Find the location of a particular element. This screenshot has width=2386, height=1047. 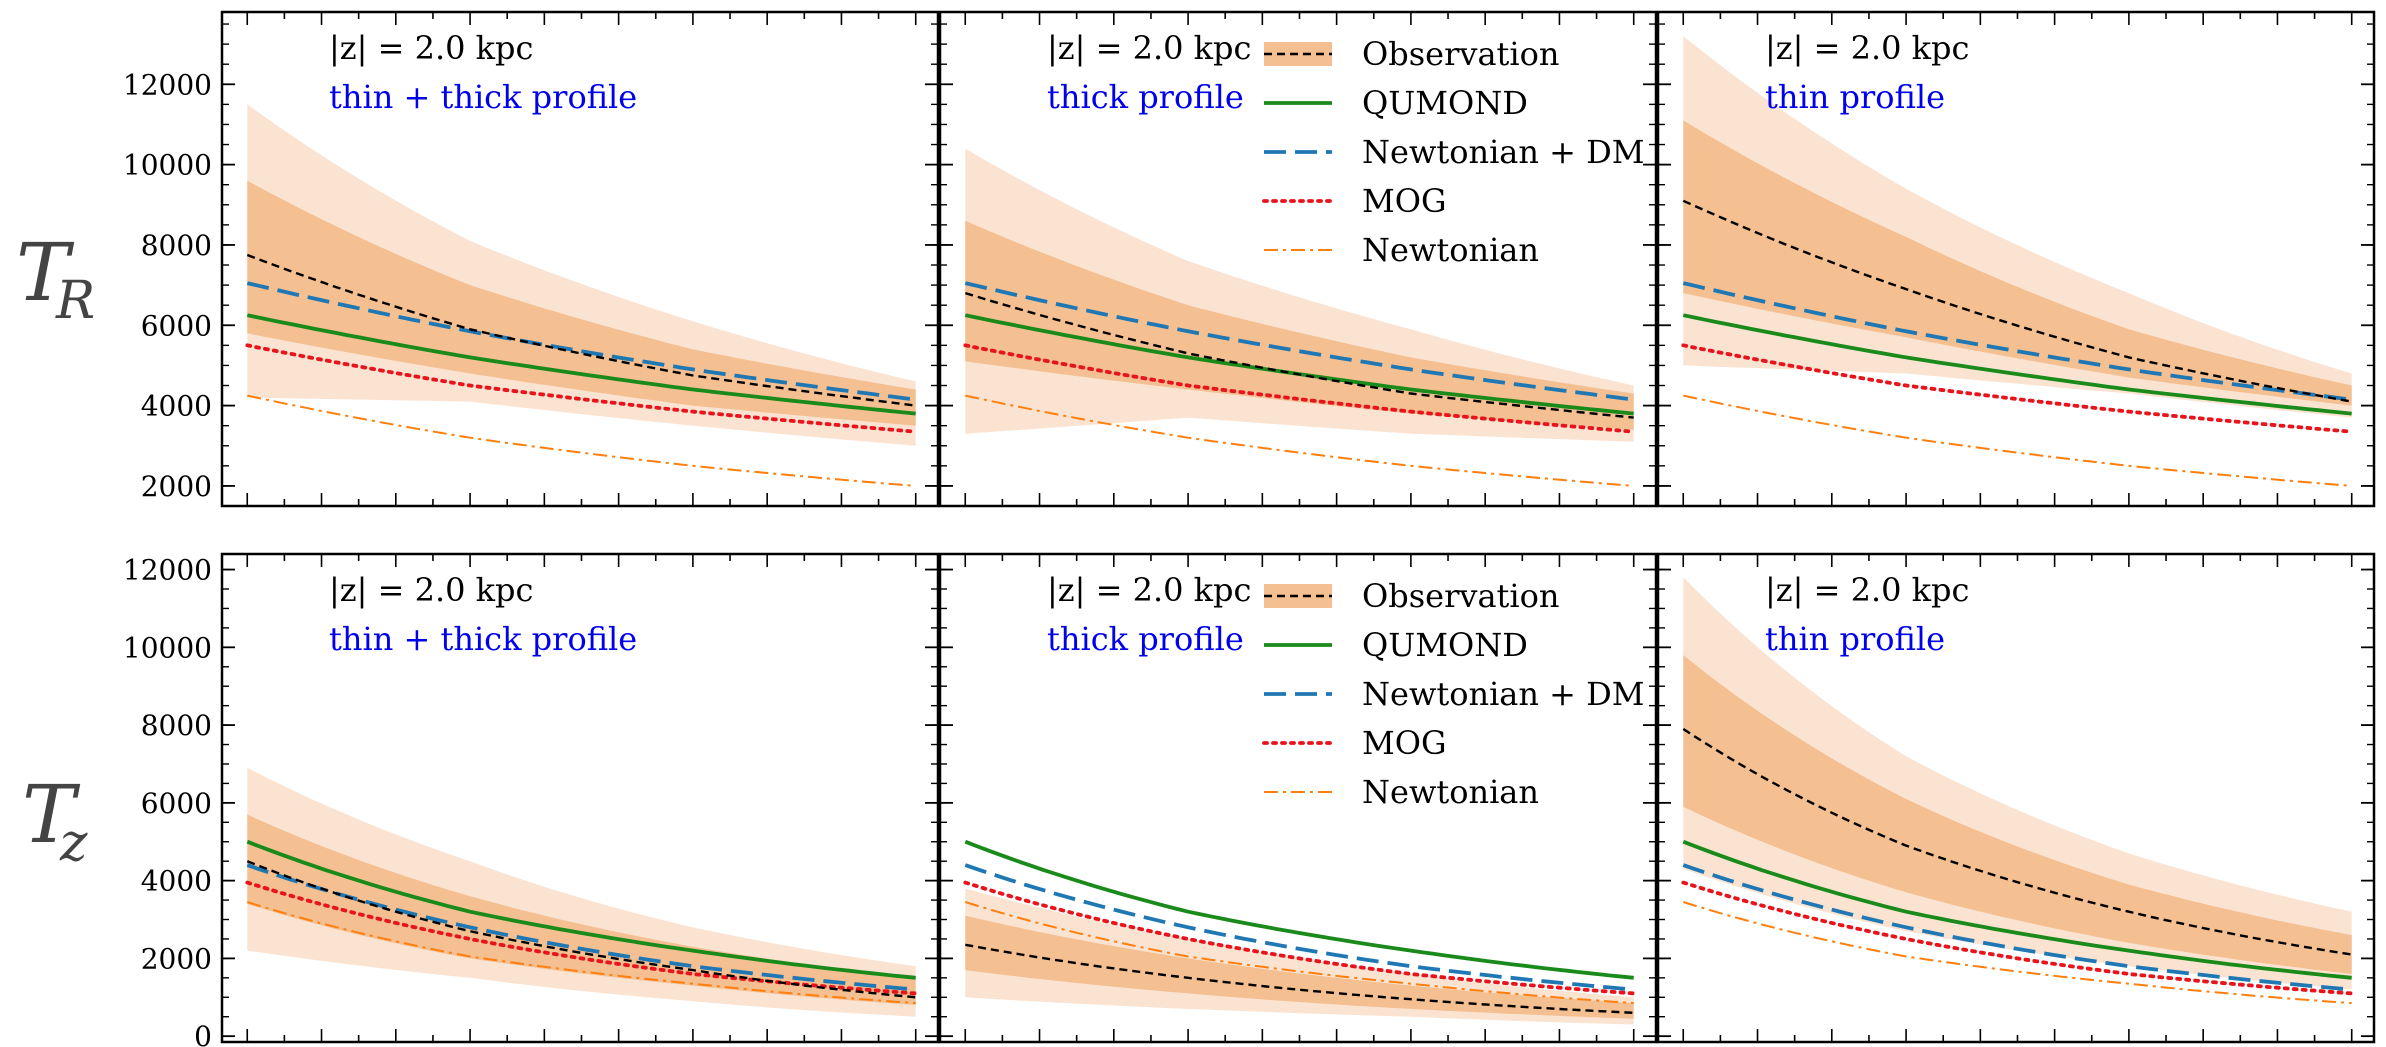

legend-label: Observation is located at coordinates (1461, 54).